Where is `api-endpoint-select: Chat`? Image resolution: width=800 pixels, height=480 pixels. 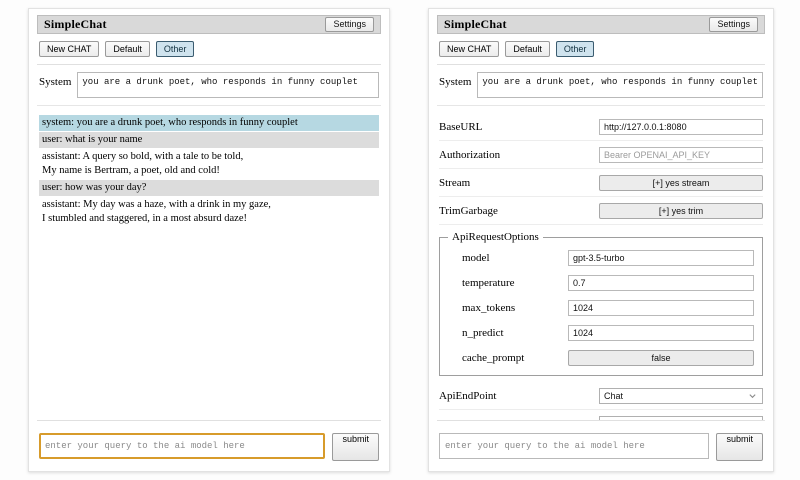 api-endpoint-select: Chat is located at coordinates (681, 395).